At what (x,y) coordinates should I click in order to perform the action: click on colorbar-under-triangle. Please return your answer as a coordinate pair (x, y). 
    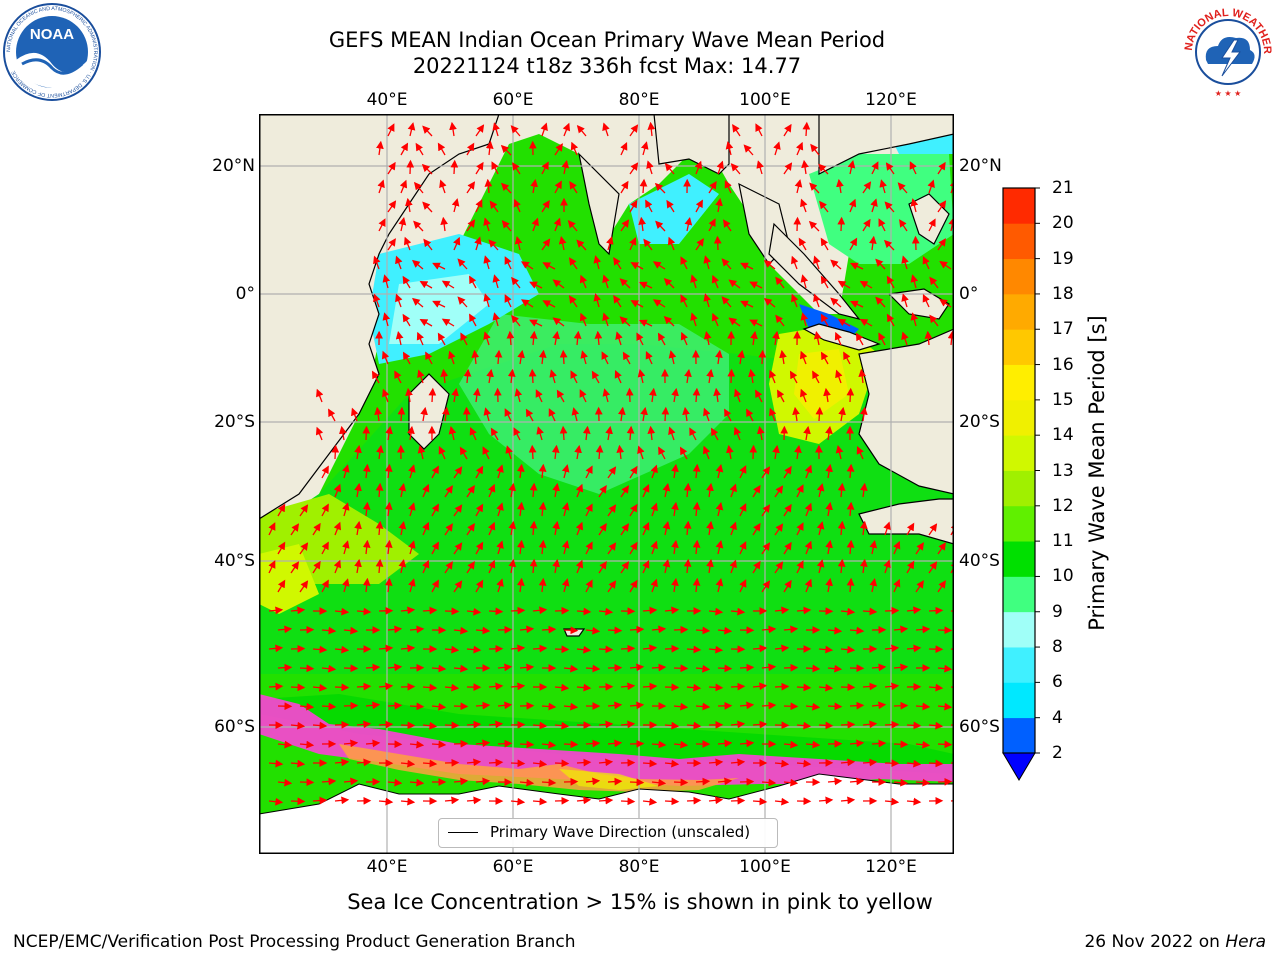
    Looking at the image, I should click on (1019, 766).